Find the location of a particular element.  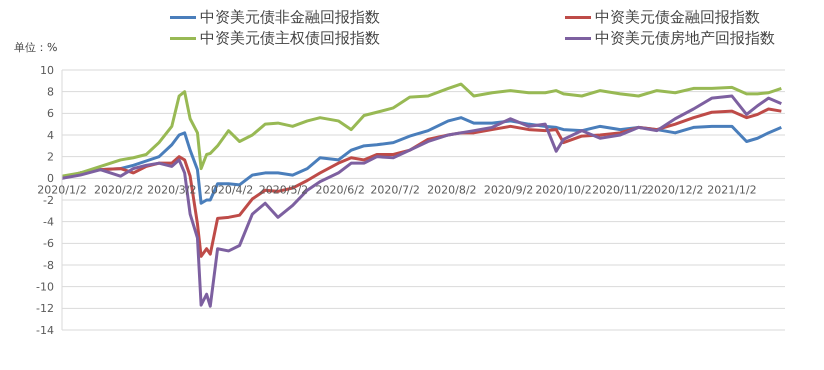

x-tick-label: 2020/6/2 is located at coordinates (340, 189).